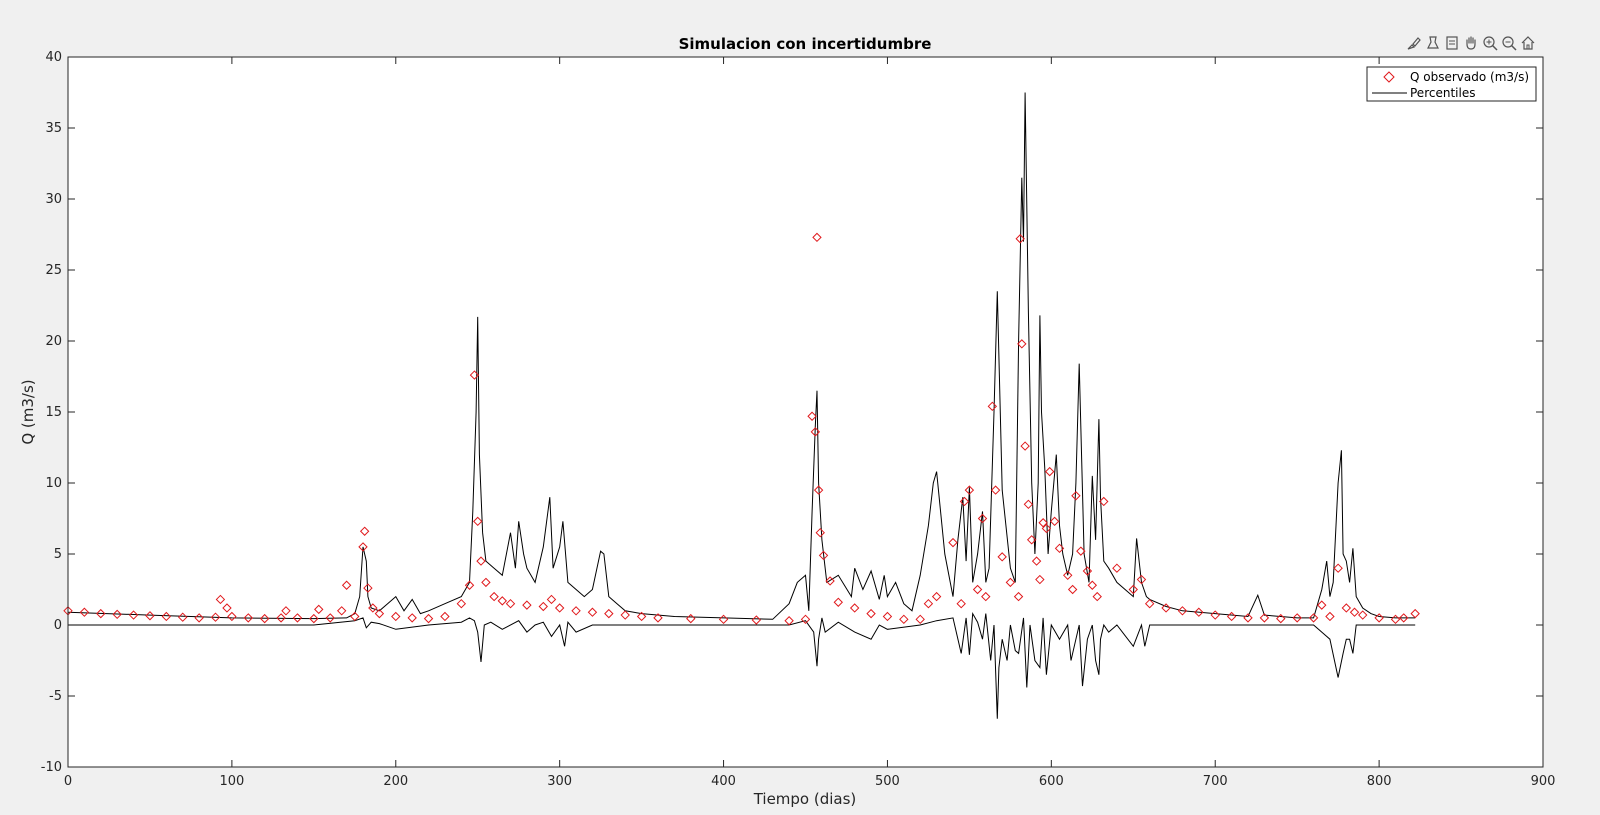 The image size is (1600, 815). What do you see at coordinates (53, 412) in the screenshot?
I see `y-tick-label: 15` at bounding box center [53, 412].